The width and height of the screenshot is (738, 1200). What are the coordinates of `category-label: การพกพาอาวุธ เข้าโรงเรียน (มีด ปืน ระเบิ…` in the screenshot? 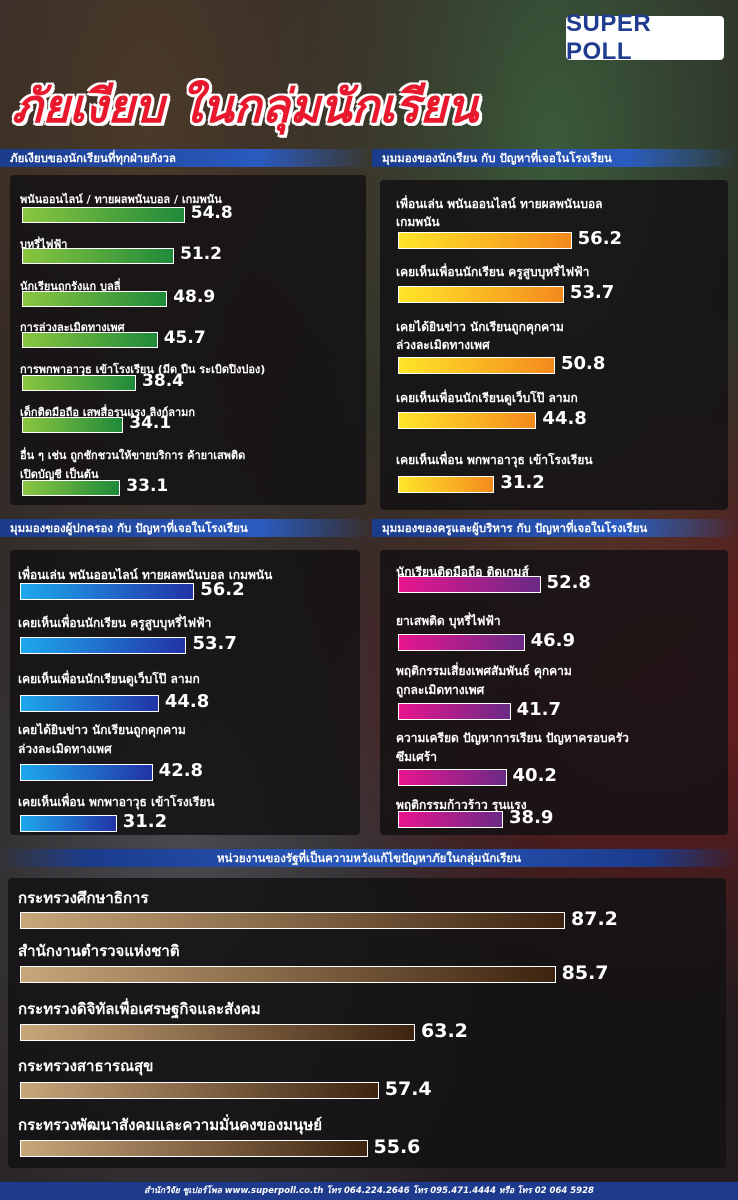 It's located at (143, 369).